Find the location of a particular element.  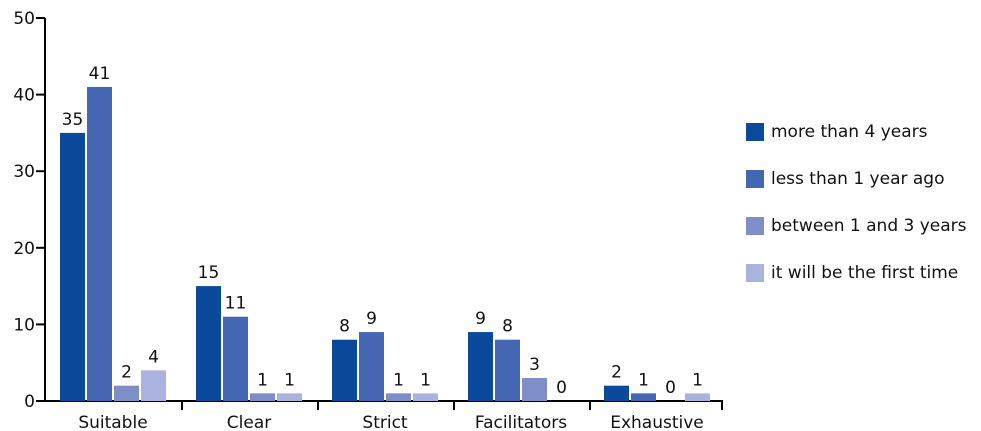

legend-item-series-4: it will be the first time is located at coordinates (856, 273).